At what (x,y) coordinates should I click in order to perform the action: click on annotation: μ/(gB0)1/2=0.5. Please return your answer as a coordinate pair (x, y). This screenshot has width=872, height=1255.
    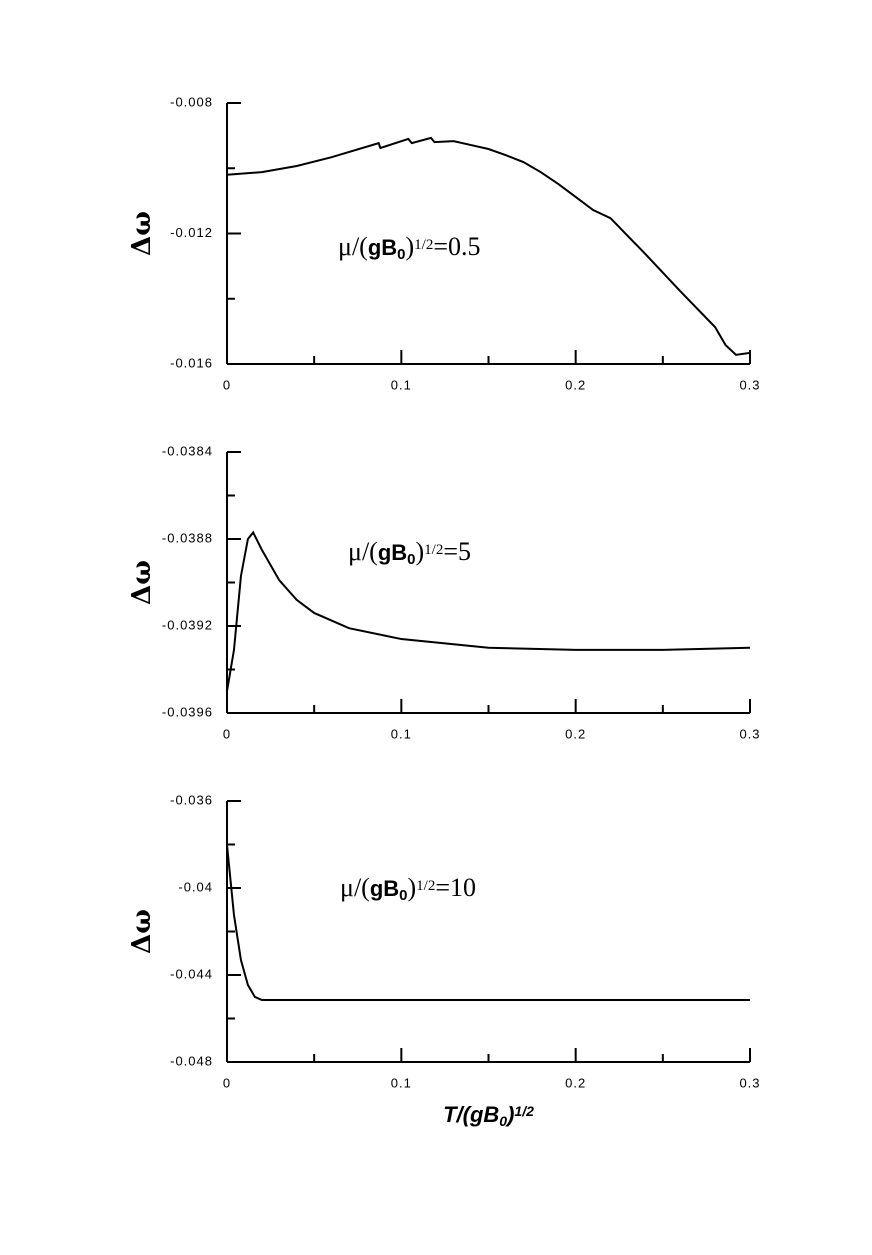
    Looking at the image, I should click on (409, 247).